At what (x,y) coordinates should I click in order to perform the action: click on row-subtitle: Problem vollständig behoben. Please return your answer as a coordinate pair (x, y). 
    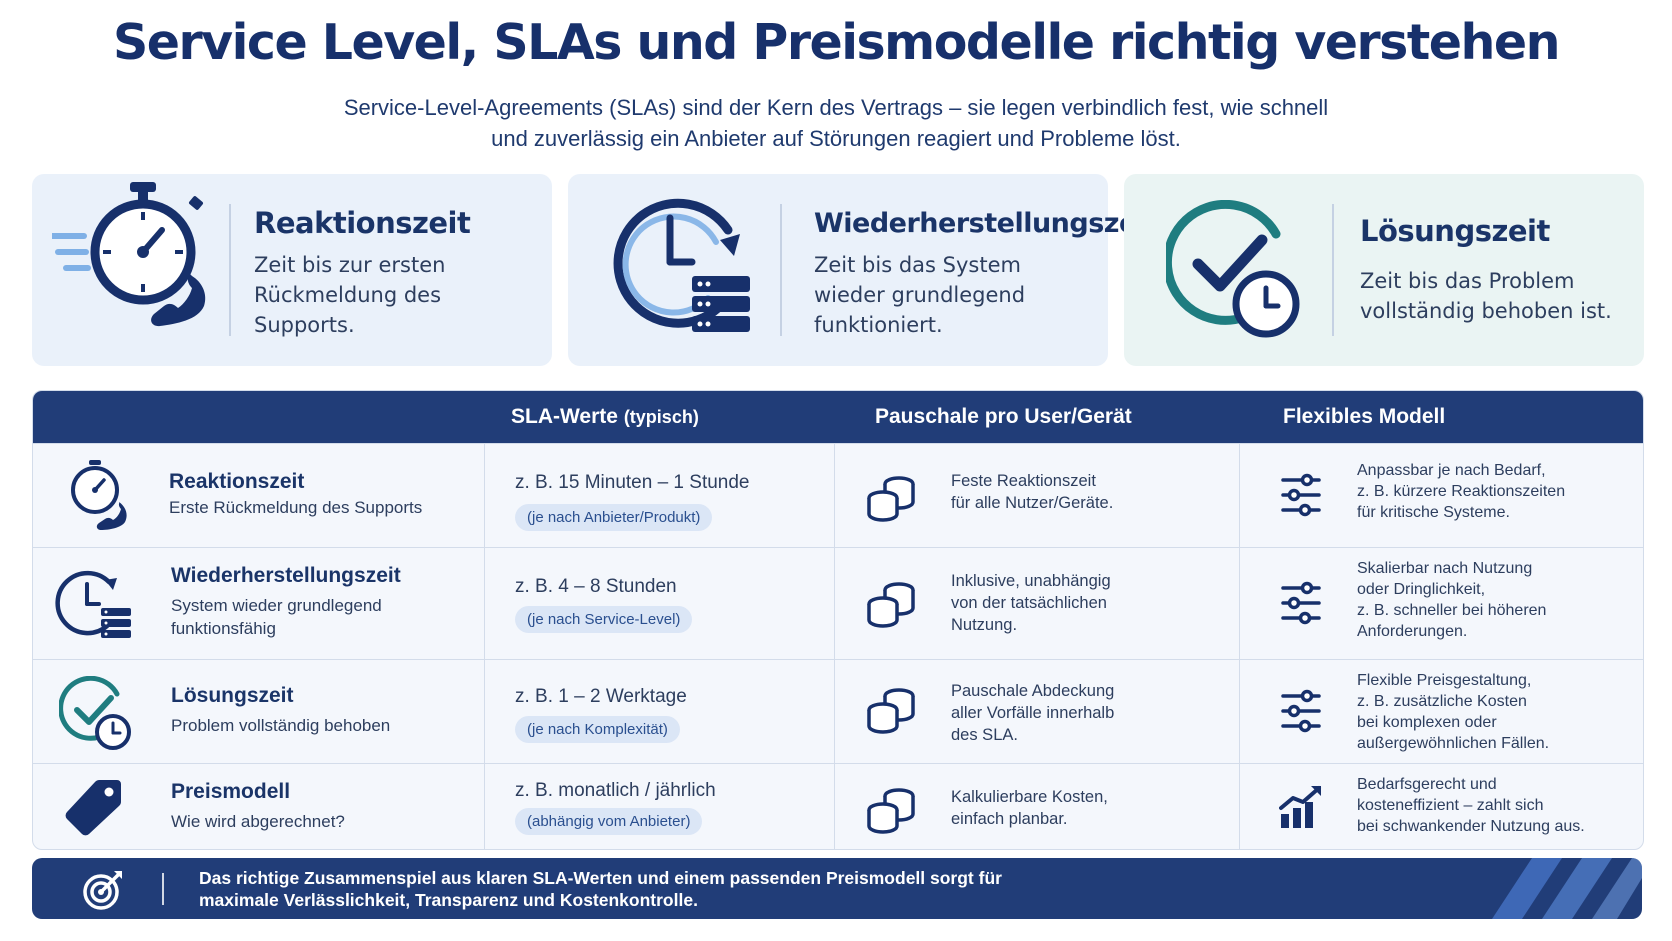
    Looking at the image, I should click on (281, 725).